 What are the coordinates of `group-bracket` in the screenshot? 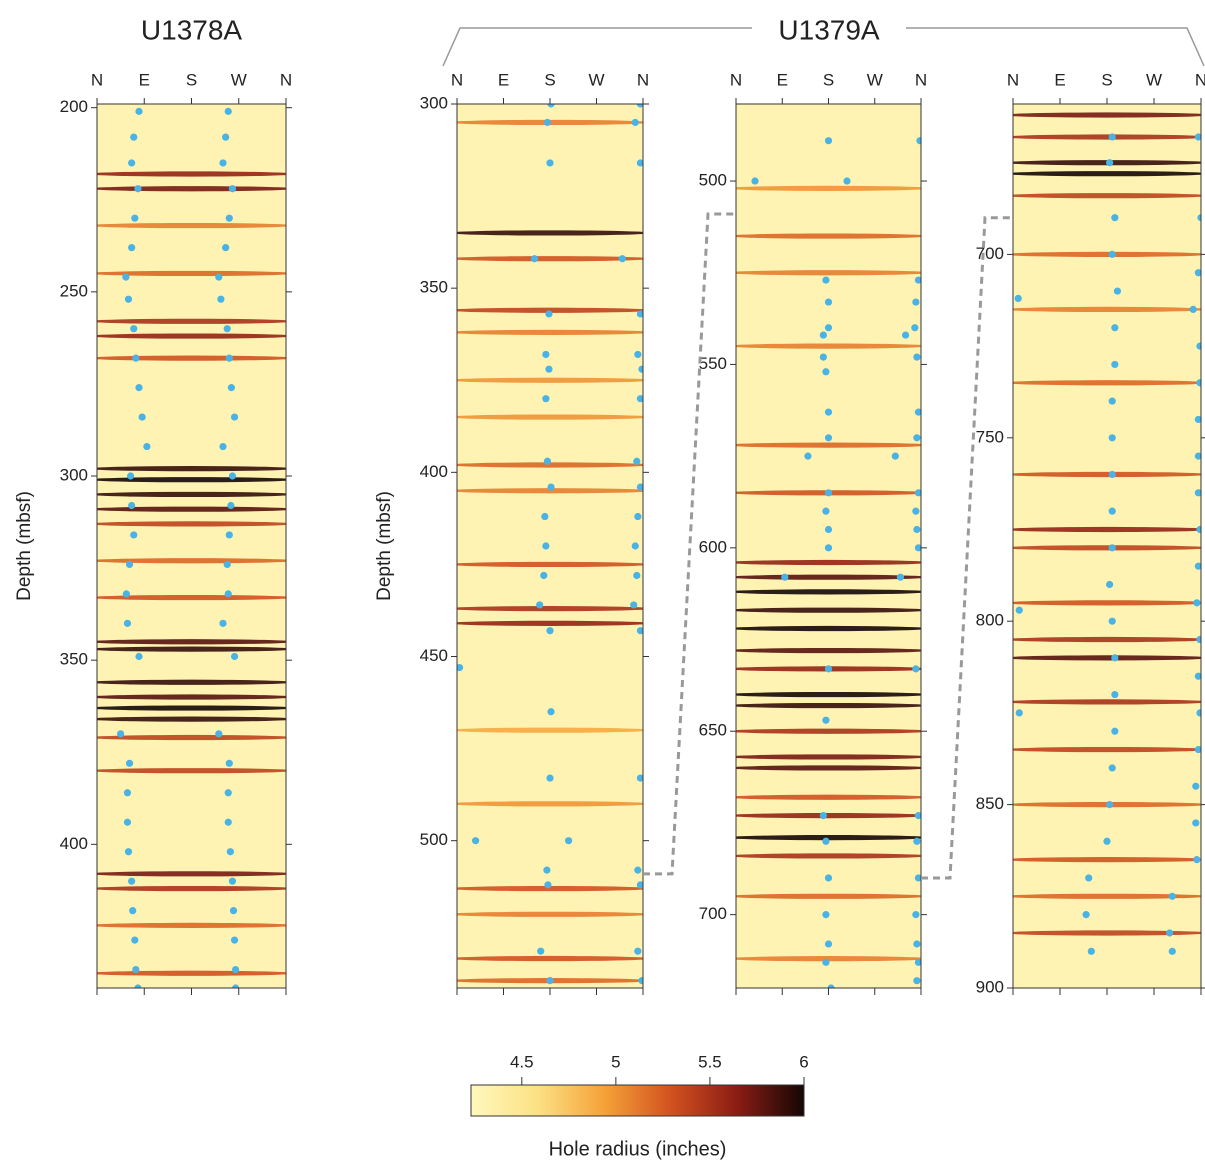 It's located at (1055, 47).